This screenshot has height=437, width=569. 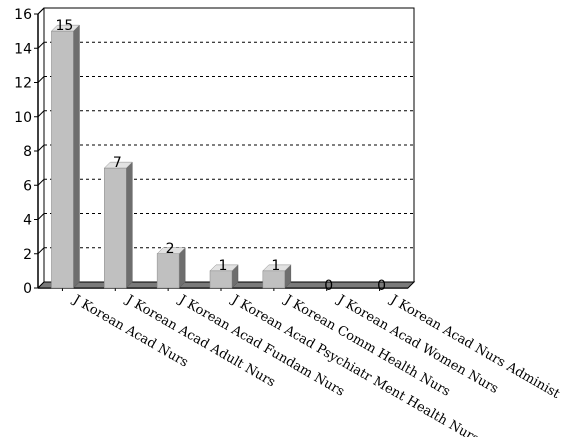 I want to click on data-label: 2, so click(x=170, y=249).